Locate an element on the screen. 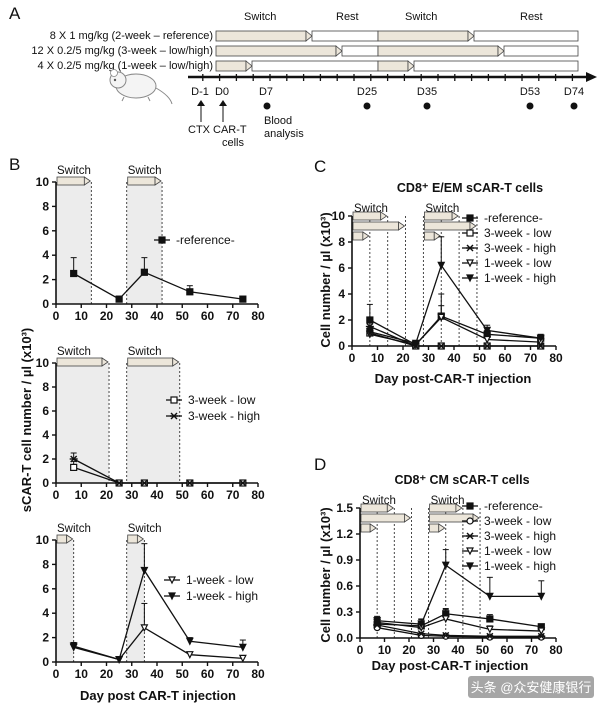 The height and width of the screenshot is (708, 600). panel-b-y-axis-title: sCAR-T cell number / µl (x10³) is located at coordinates (26, 420).